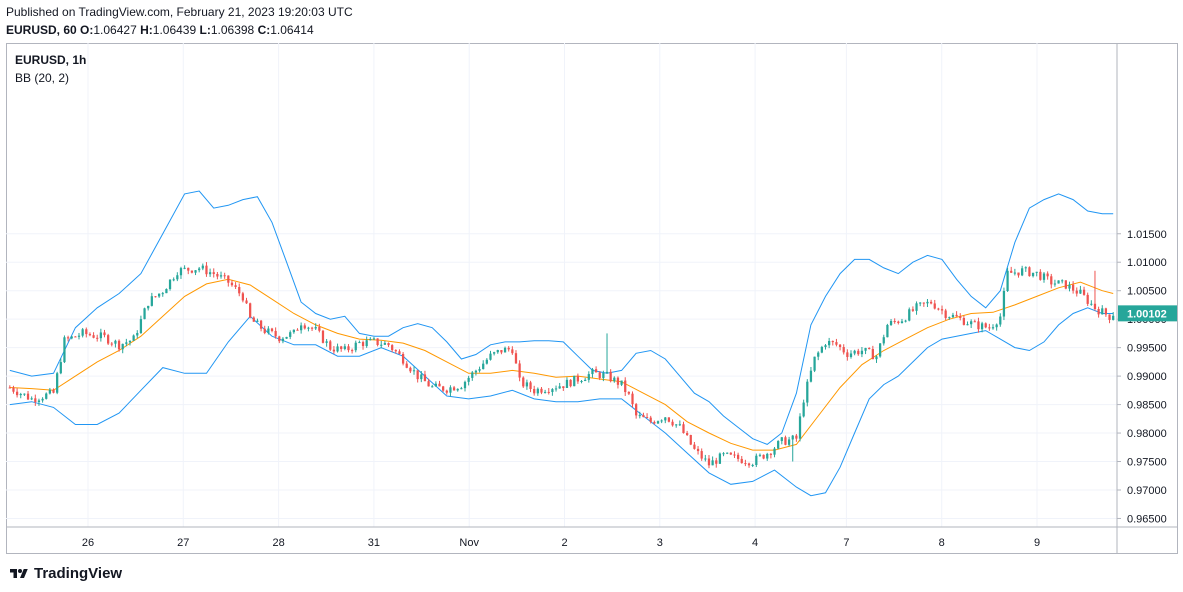 The image size is (1183, 592). What do you see at coordinates (115, 30) in the screenshot?
I see `open-value: 1.06427` at bounding box center [115, 30].